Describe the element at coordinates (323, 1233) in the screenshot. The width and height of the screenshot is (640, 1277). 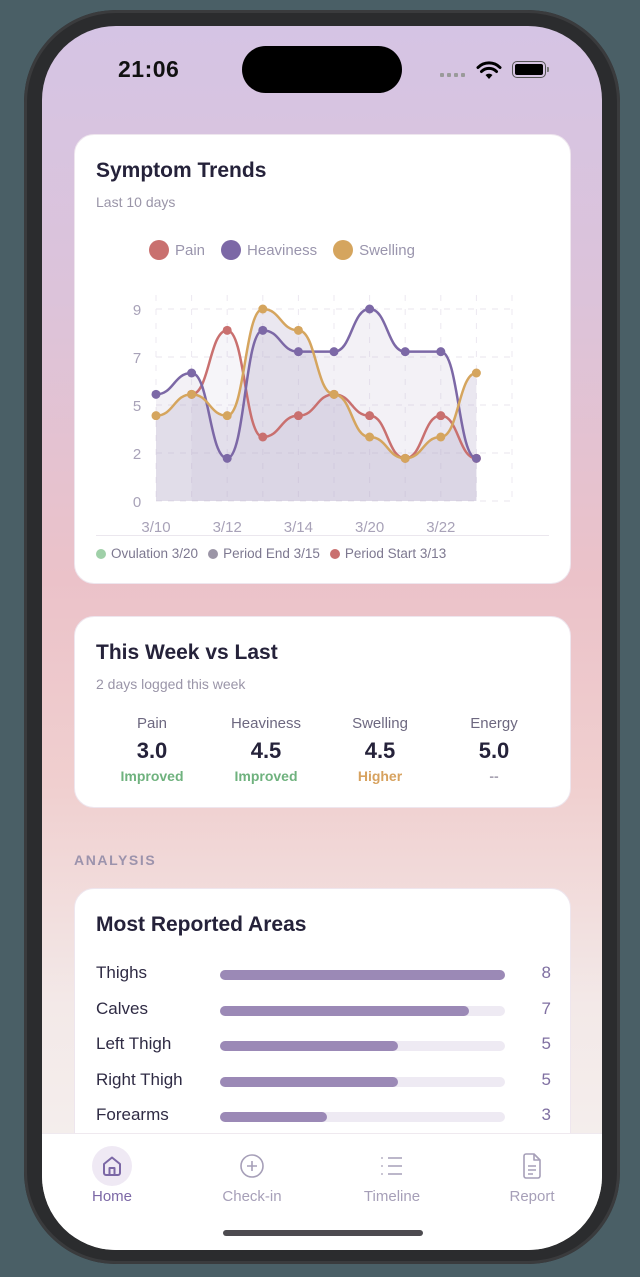
I see `home-indicator` at that location.